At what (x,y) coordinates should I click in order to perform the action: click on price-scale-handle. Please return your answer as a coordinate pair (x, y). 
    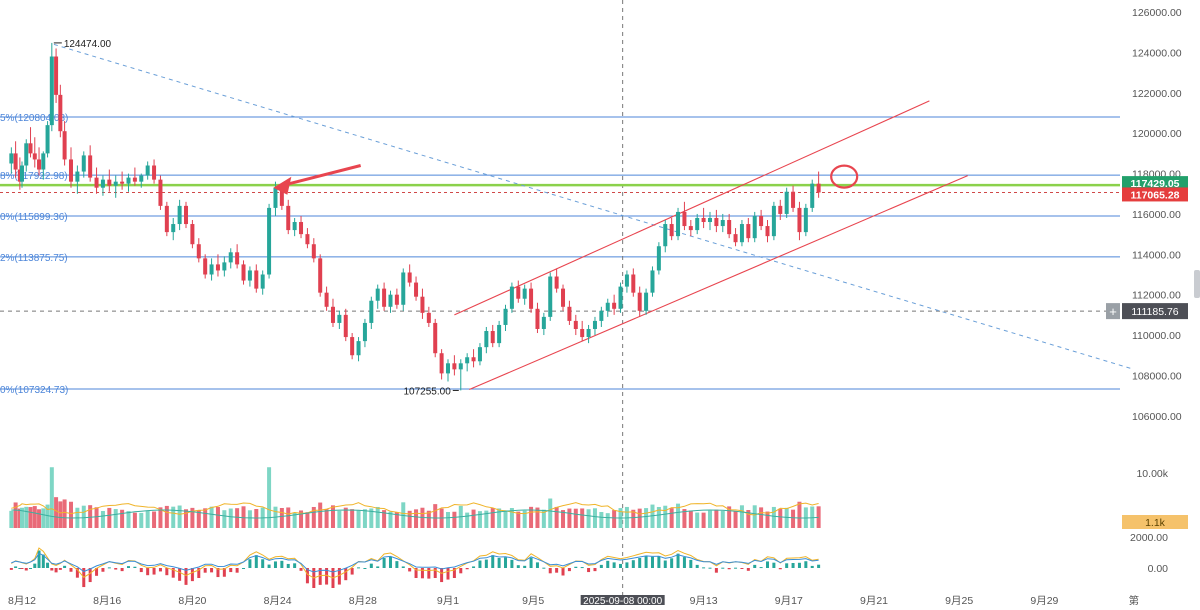
    Looking at the image, I should click on (1197, 284).